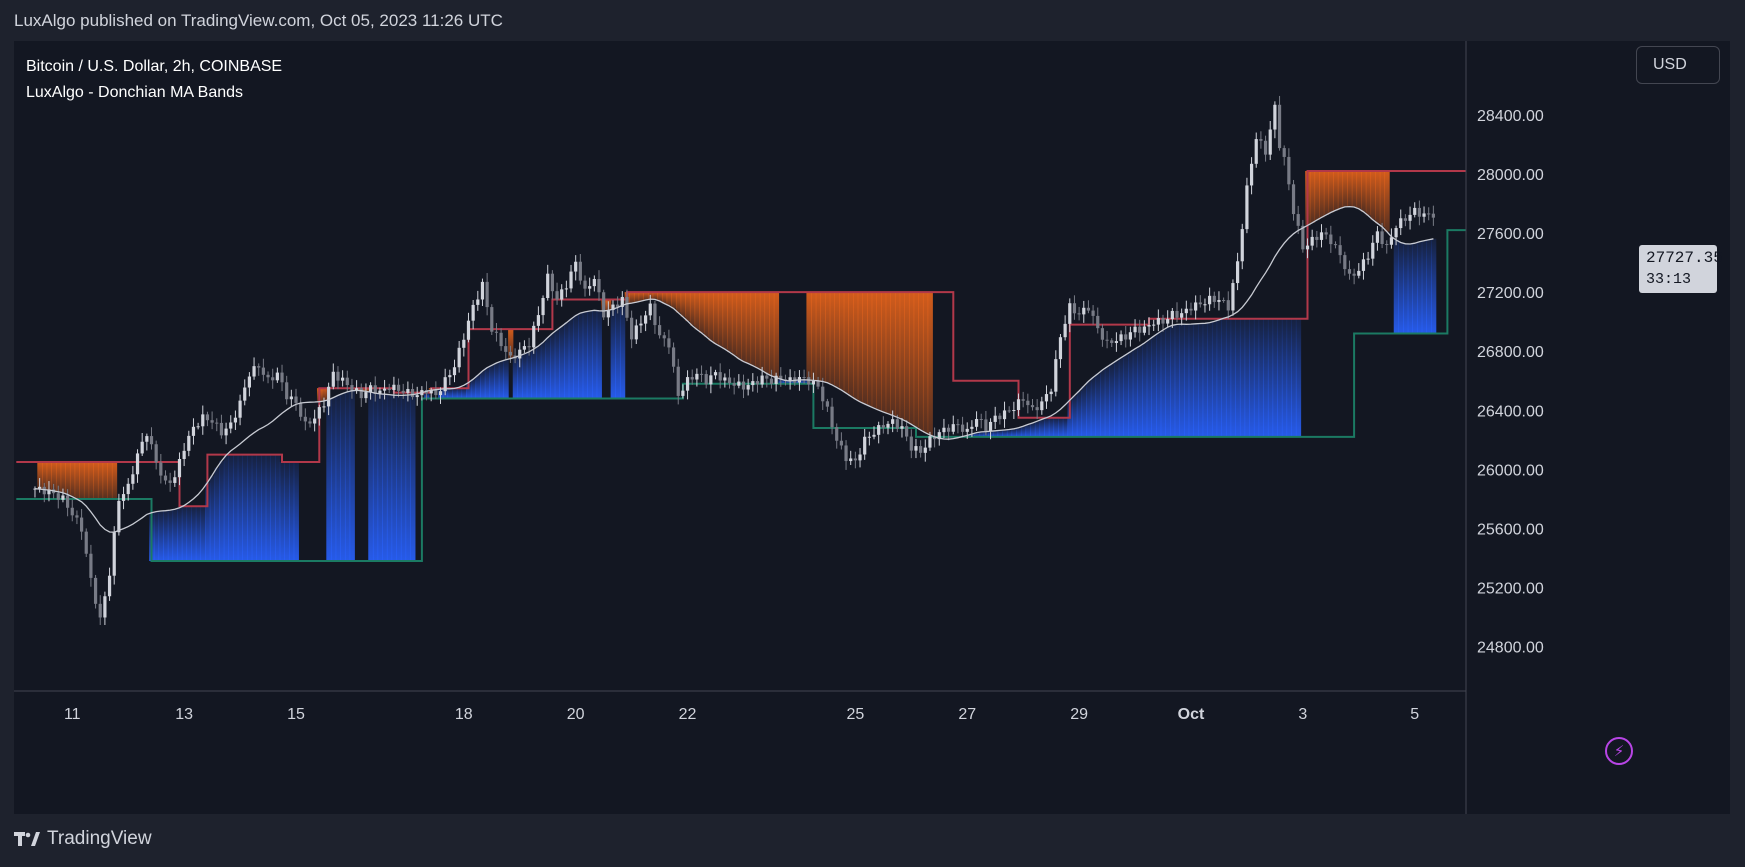  Describe the element at coordinates (576, 714) in the screenshot. I see `x-tick-label: 20` at that location.